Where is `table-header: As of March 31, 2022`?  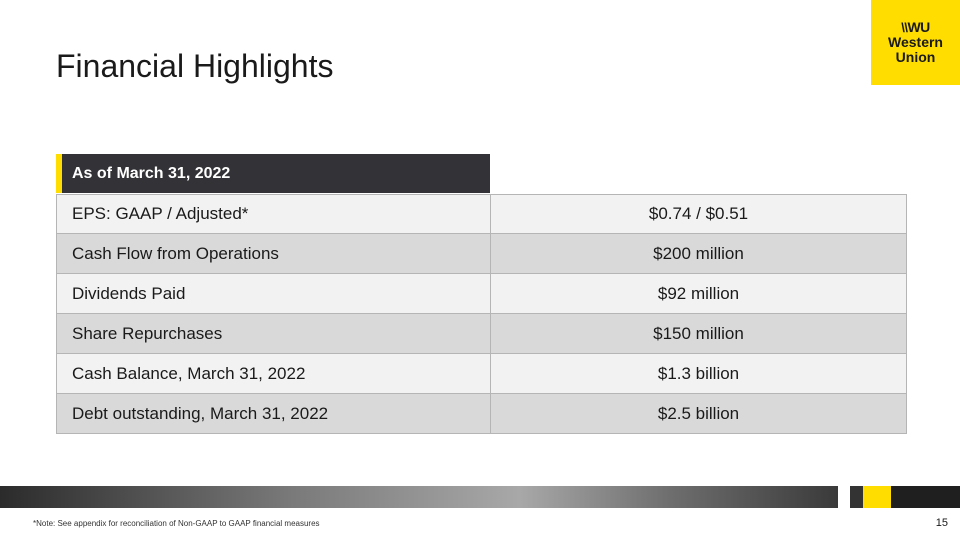 table-header: As of March 31, 2022 is located at coordinates (273, 173).